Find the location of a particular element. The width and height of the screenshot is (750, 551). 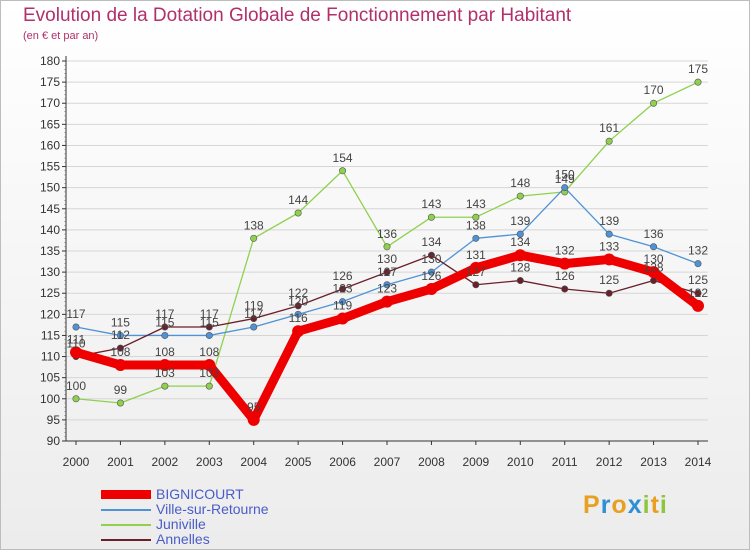

x-tick-label: 2005 is located at coordinates (298, 462).